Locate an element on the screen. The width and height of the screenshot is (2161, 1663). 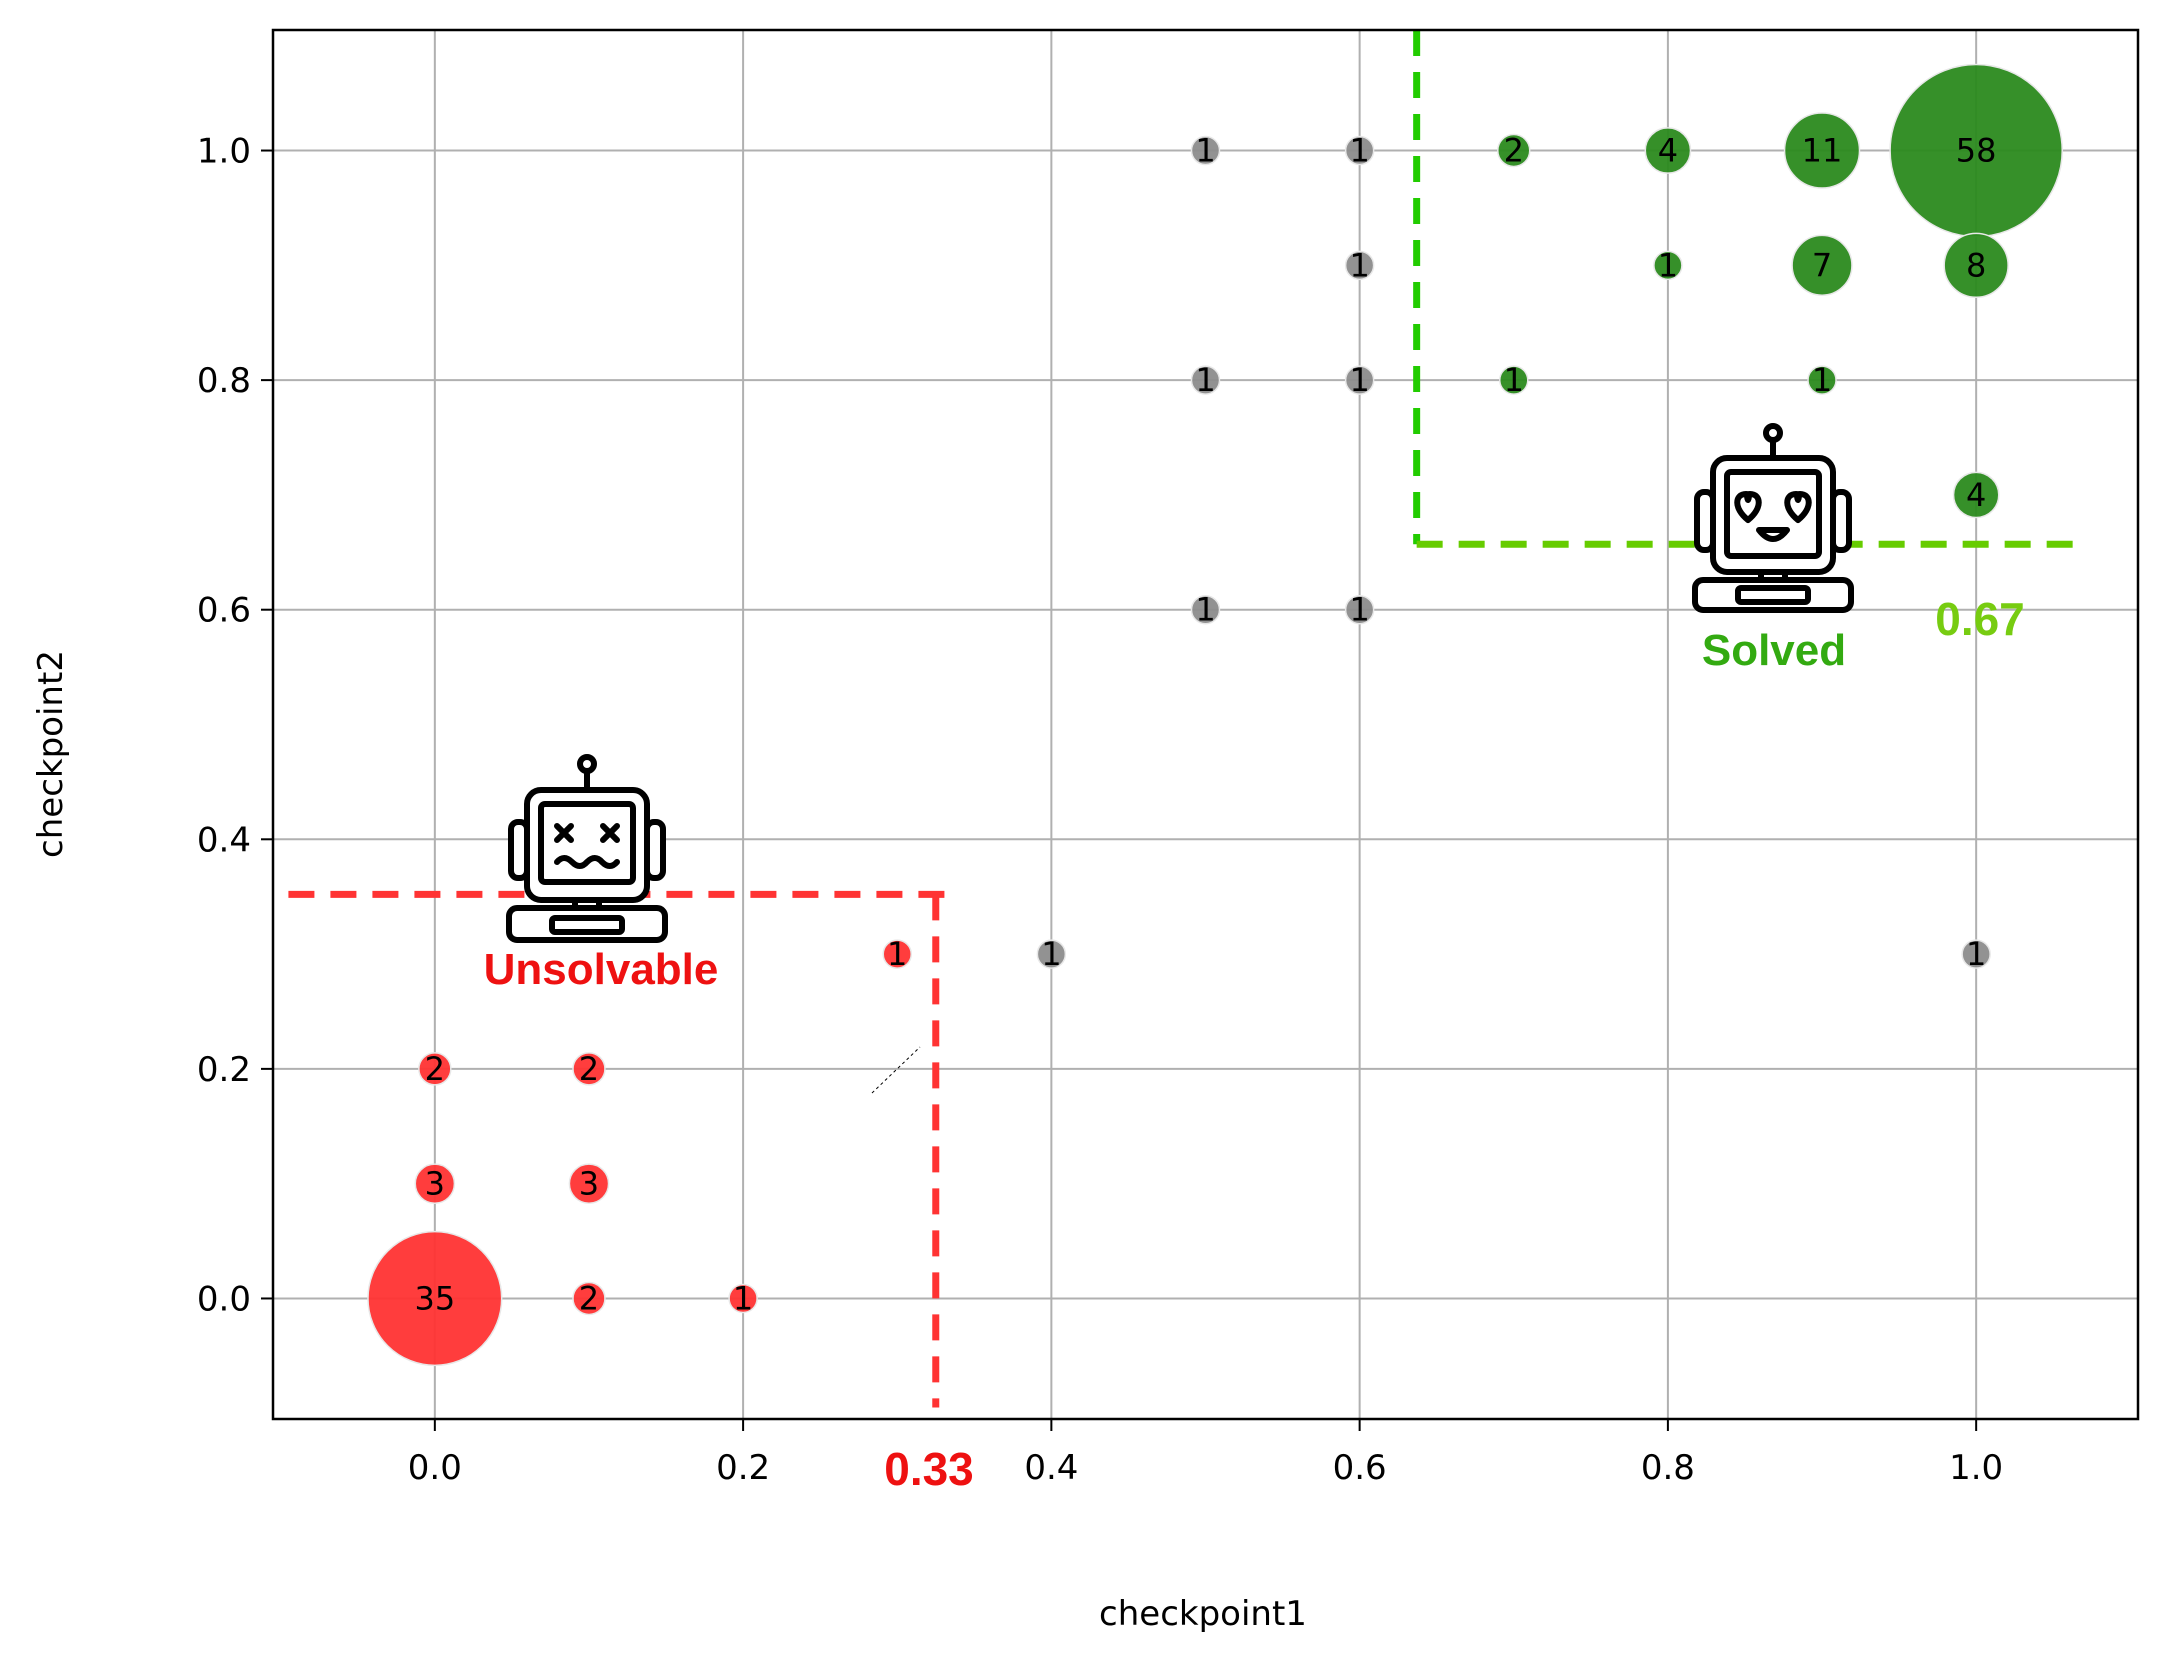
y-tick-label: 0.6 is located at coordinates (224, 611).